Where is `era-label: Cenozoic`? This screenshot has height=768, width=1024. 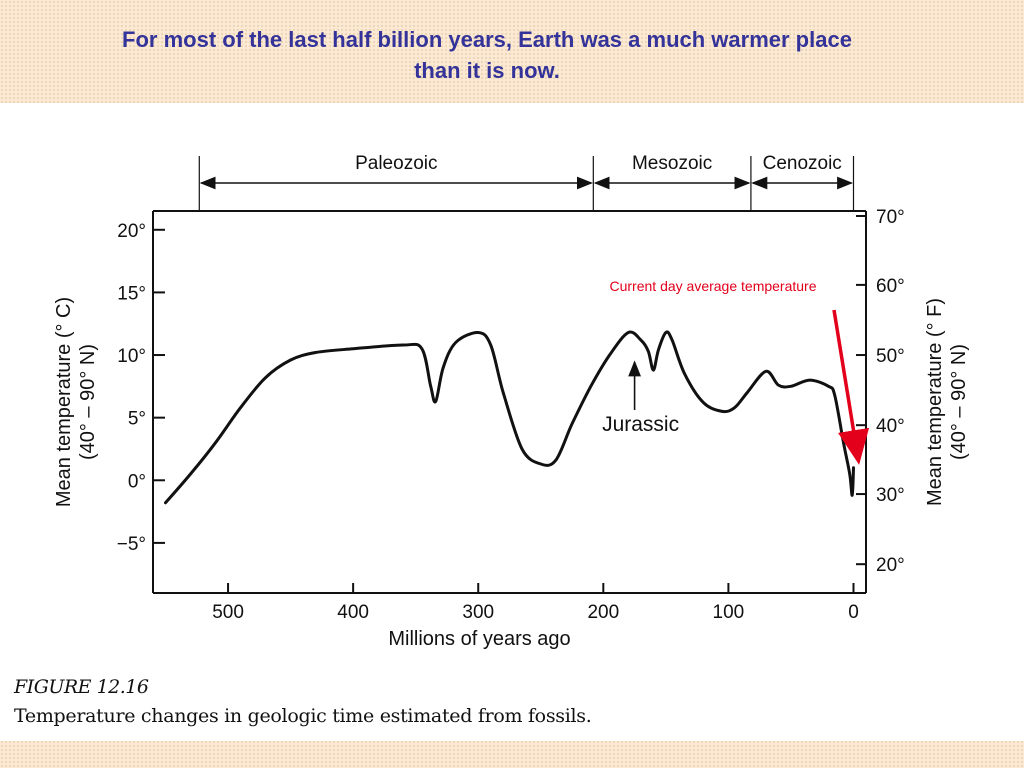 era-label: Cenozoic is located at coordinates (802, 163).